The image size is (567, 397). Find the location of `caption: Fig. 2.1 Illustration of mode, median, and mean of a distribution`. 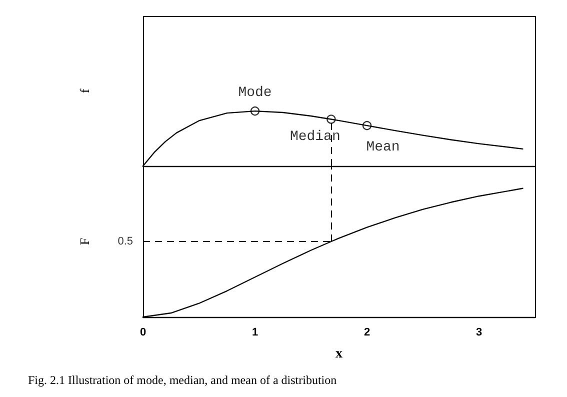

caption: Fig. 2.1 Illustration of mode, median, and mean of a distribution is located at coordinates (182, 380).